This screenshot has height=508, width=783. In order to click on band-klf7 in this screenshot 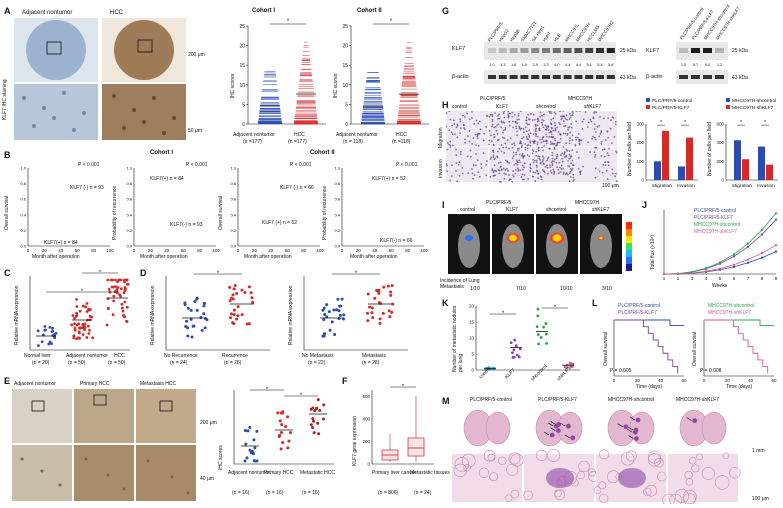, I will do `click(610, 50)`.